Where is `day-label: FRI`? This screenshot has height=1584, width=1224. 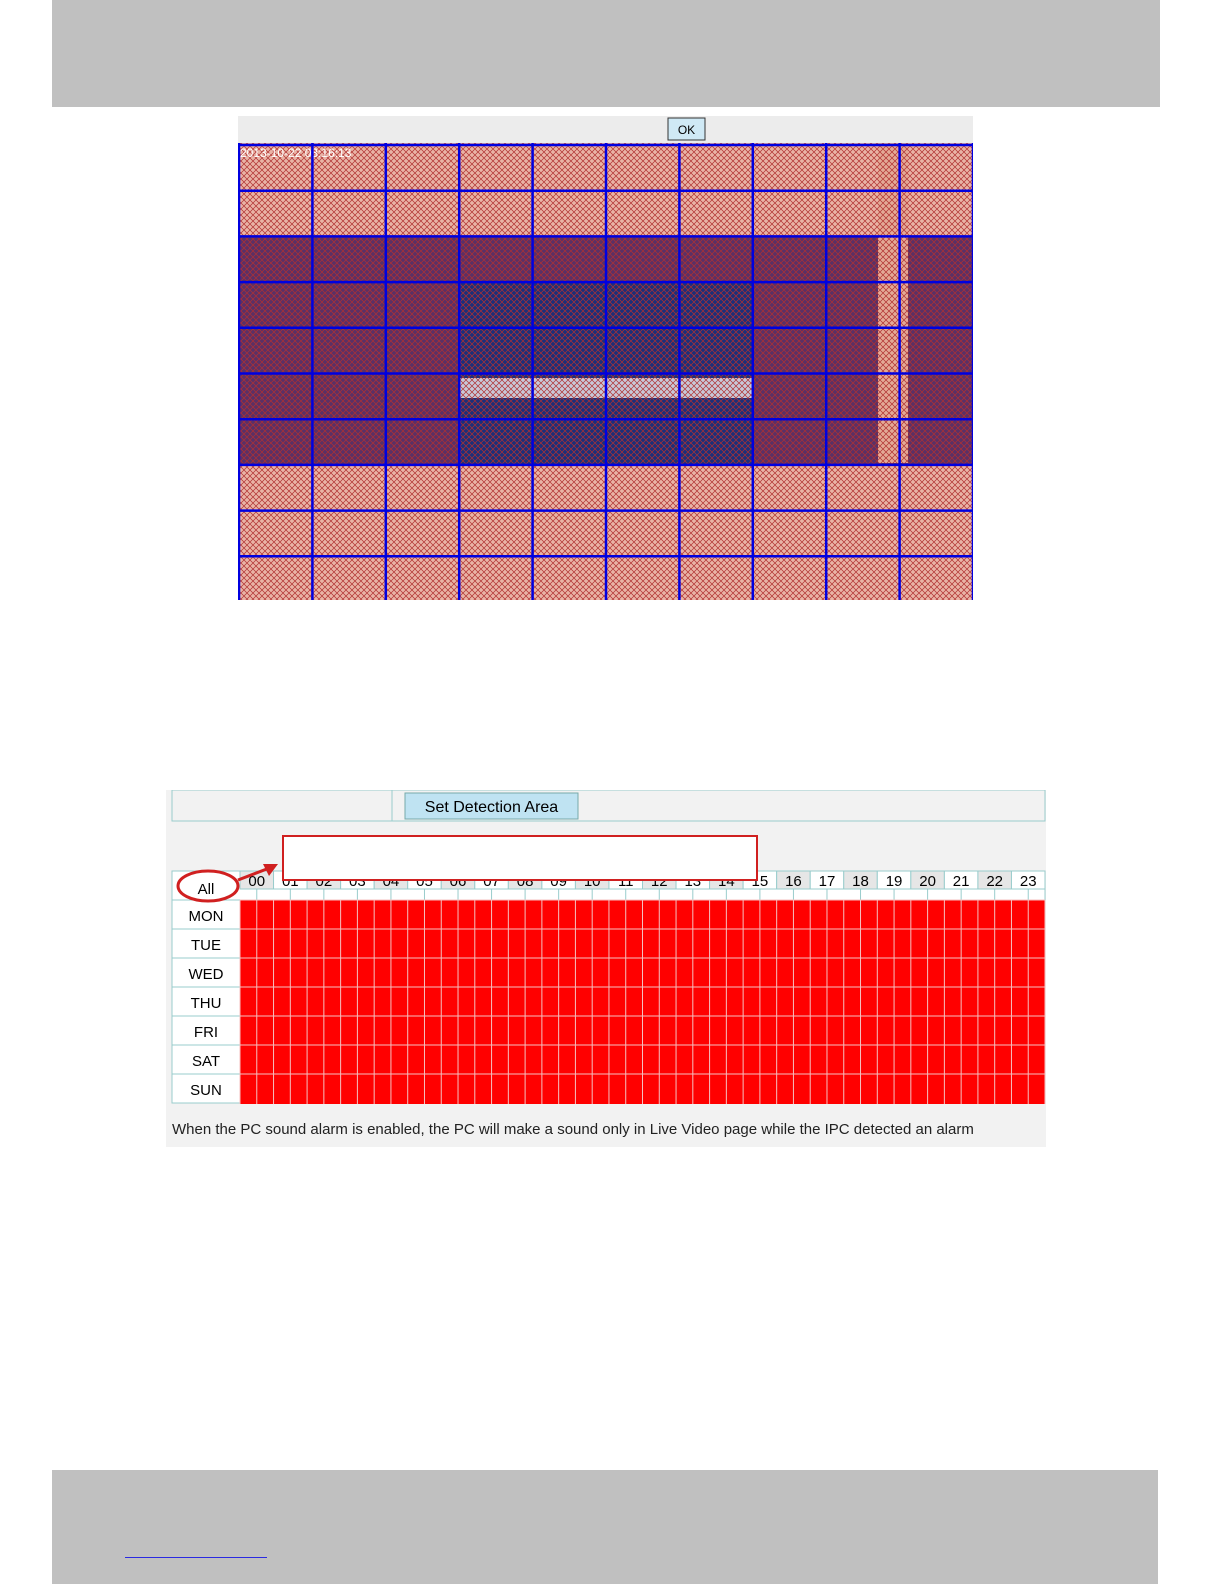 day-label: FRI is located at coordinates (206, 1032).